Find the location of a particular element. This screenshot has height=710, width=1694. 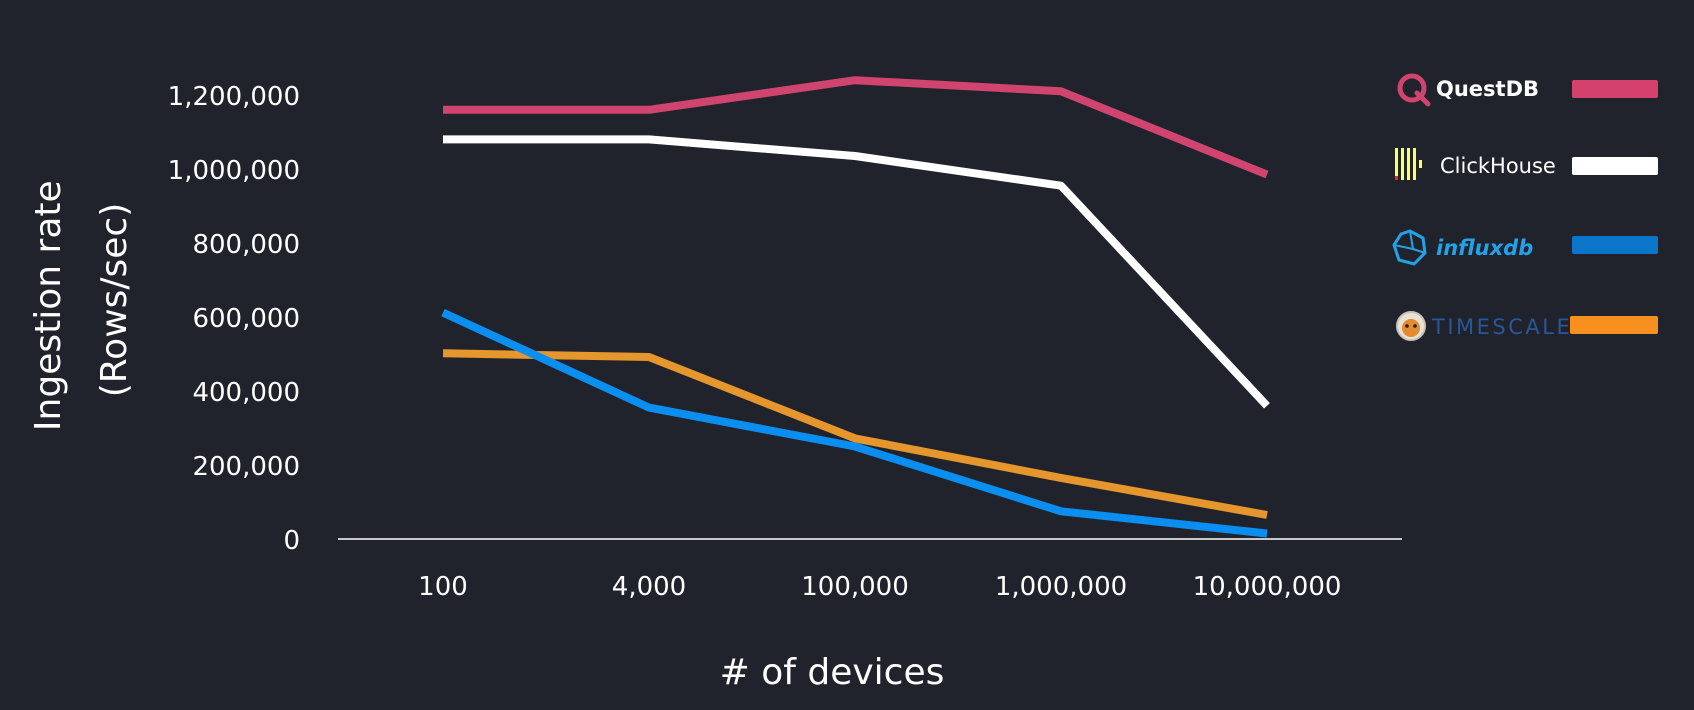

y-axis-title-line-1: Ingestion rate is located at coordinates (48, 305).